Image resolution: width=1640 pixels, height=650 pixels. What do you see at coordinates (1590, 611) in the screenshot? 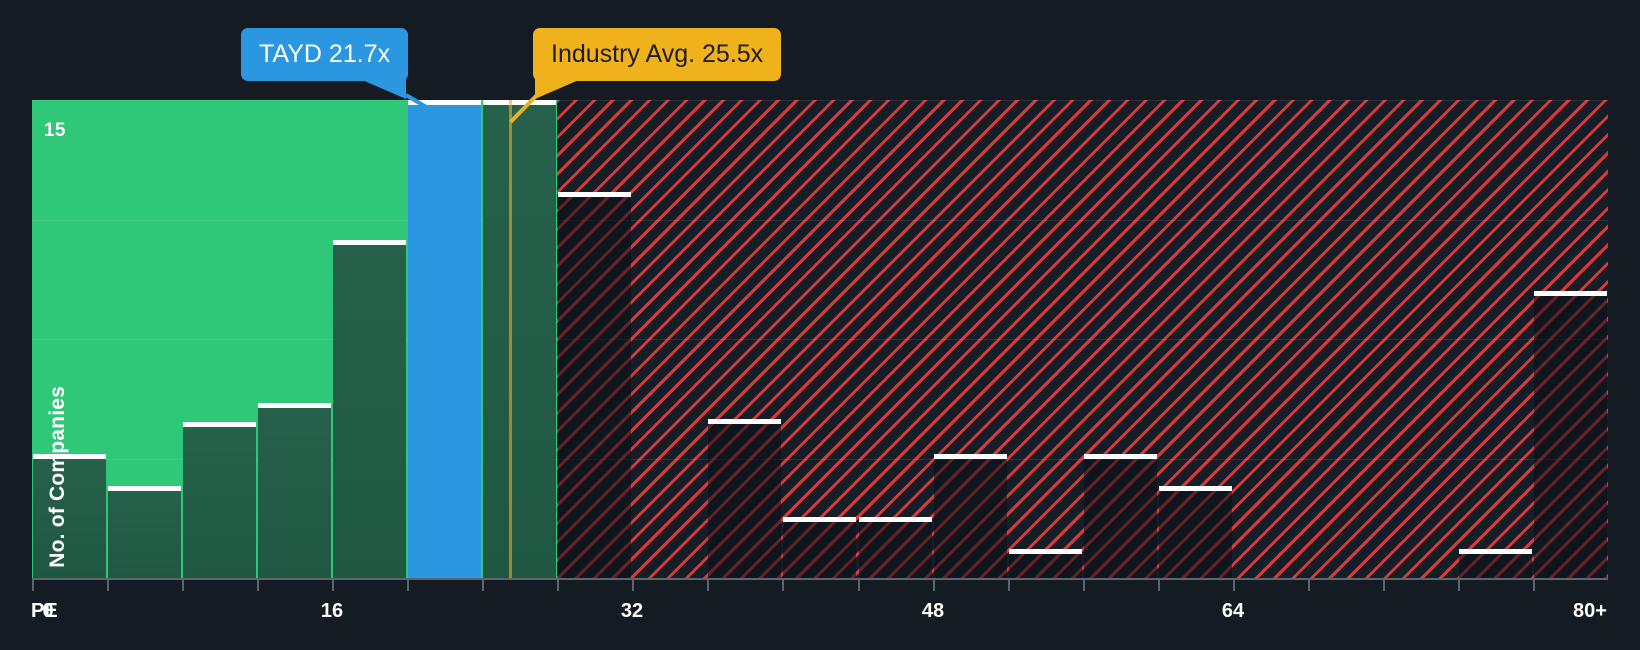
I see `x-axis-tick-label: 80+` at bounding box center [1590, 611].